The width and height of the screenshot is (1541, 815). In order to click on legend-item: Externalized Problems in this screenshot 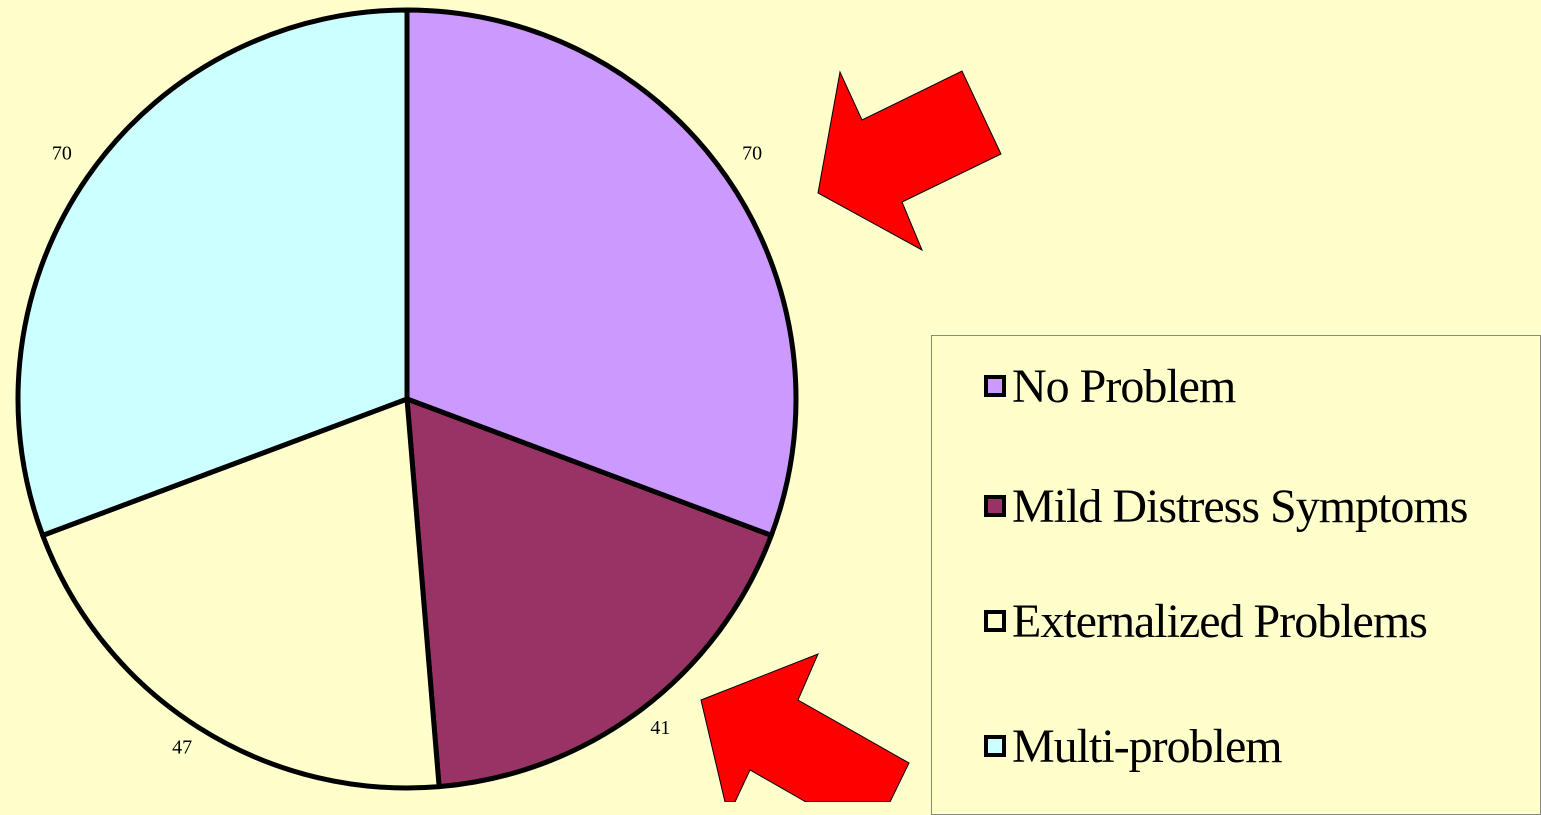, I will do `click(1258, 622)`.